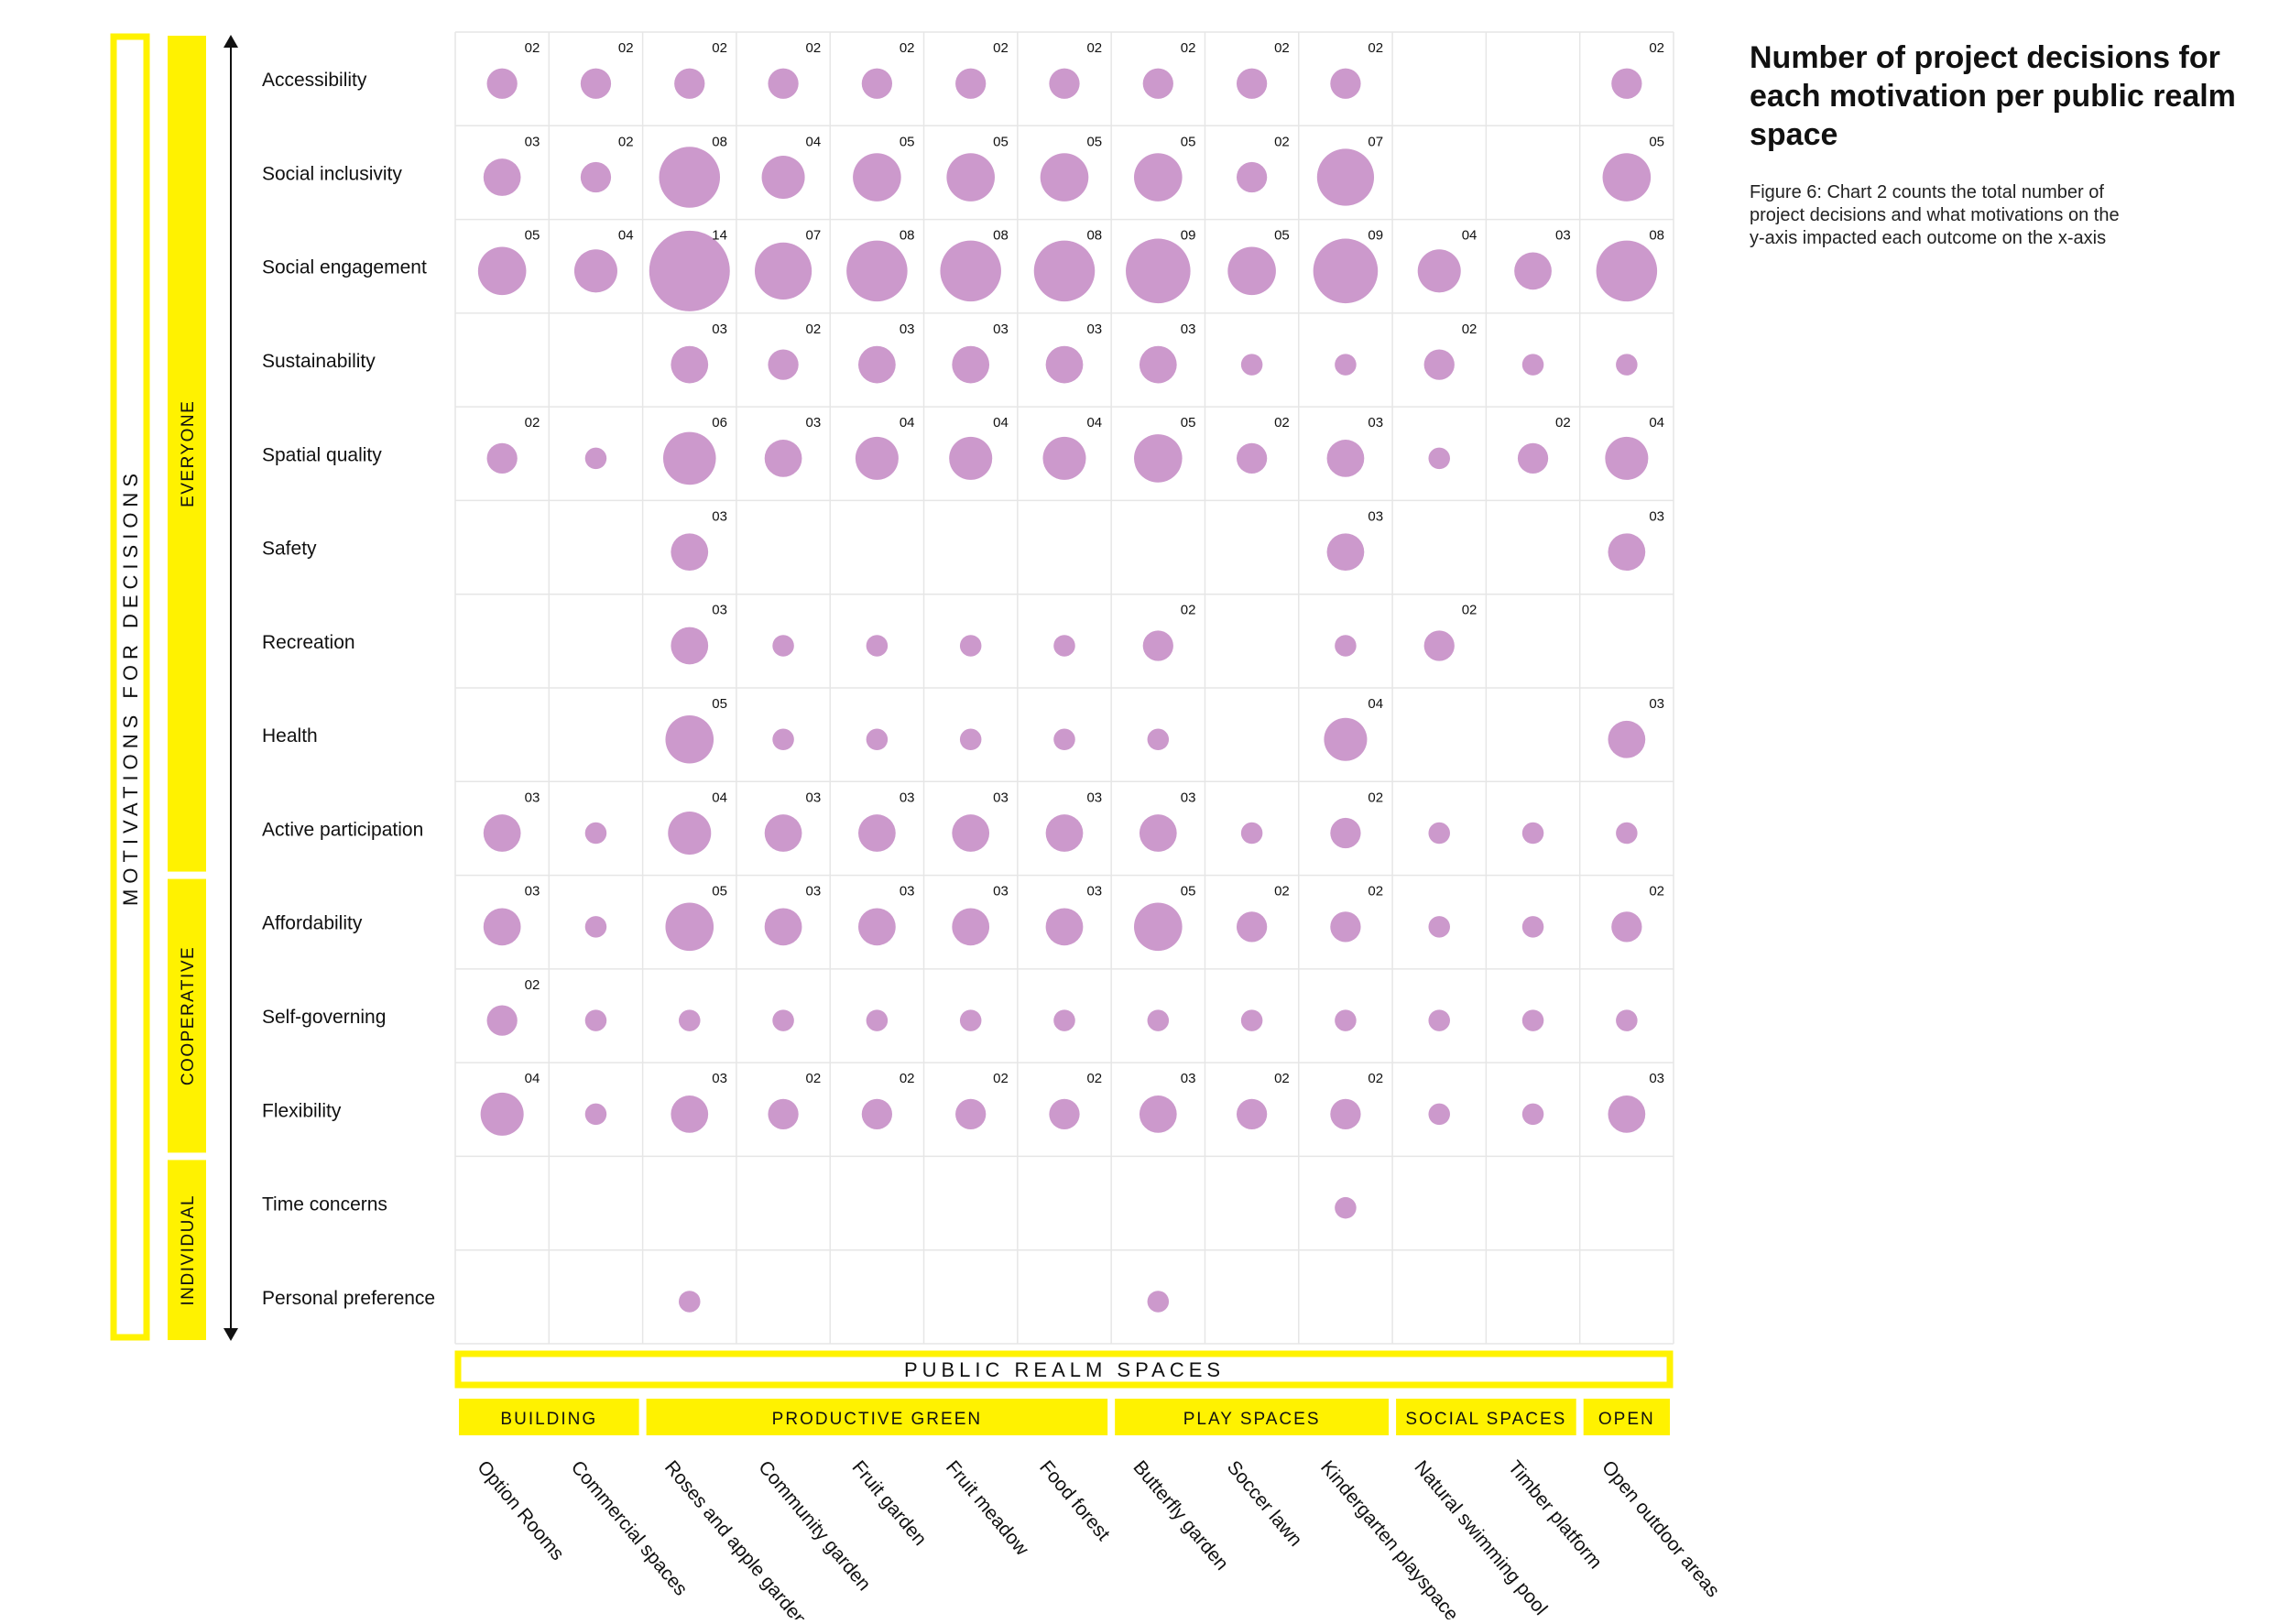  What do you see at coordinates (1065, 1369) in the screenshot?
I see `x-axis-title: PUBLIC REALM SPACES` at bounding box center [1065, 1369].